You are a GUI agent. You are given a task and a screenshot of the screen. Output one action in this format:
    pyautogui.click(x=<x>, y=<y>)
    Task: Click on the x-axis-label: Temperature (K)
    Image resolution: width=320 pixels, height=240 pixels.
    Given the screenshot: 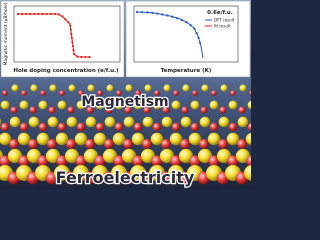 What is the action you would take?
    pyautogui.click(x=186, y=71)
    